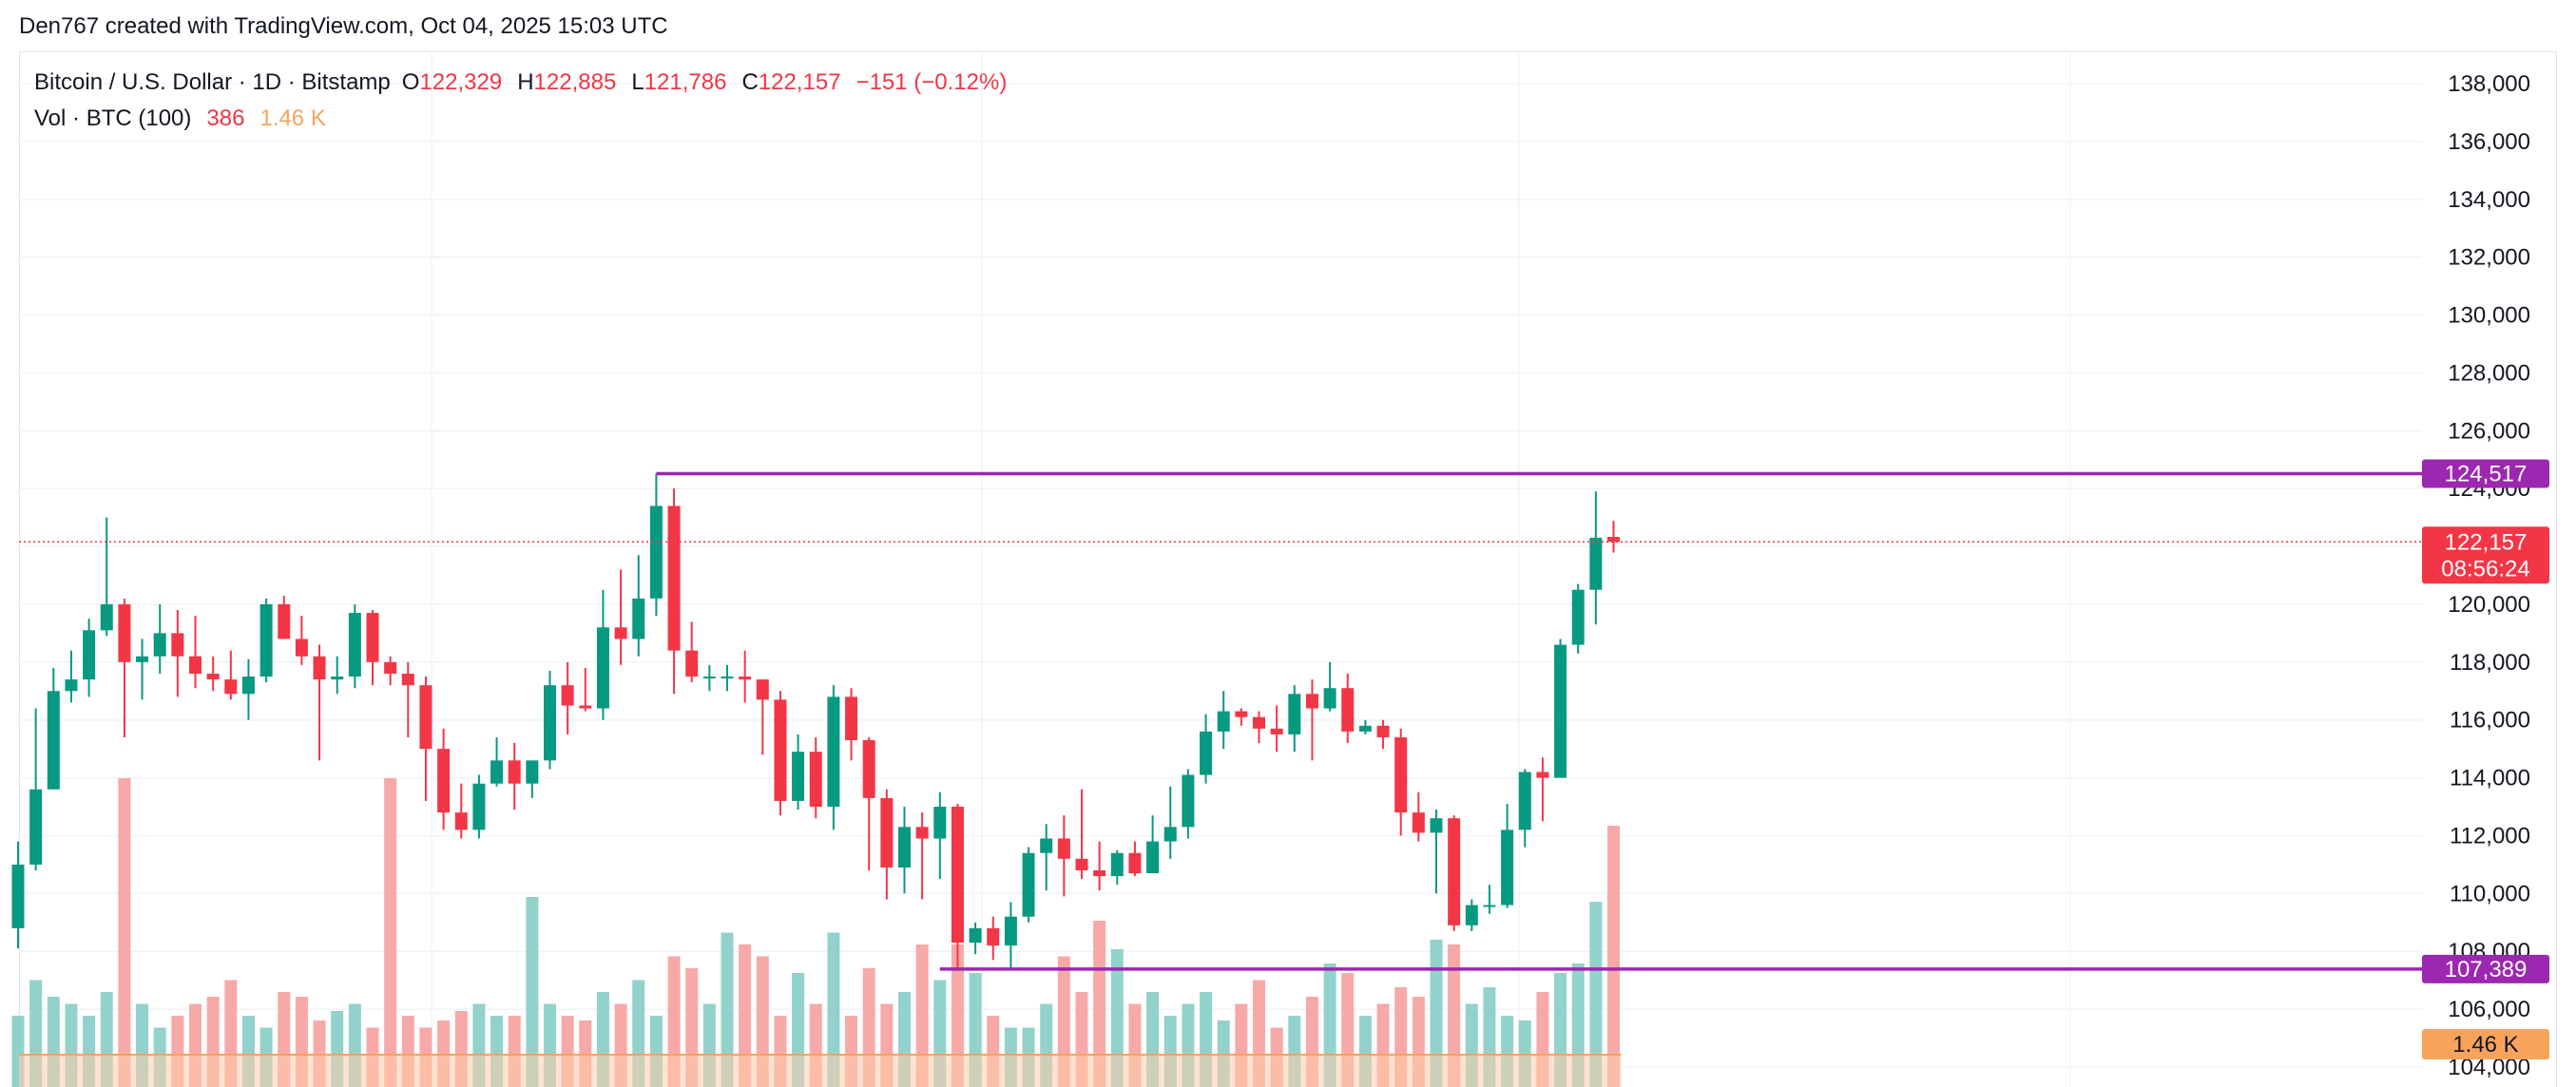  Describe the element at coordinates (2490, 836) in the screenshot. I see `y-tick-label: 112,000` at that location.